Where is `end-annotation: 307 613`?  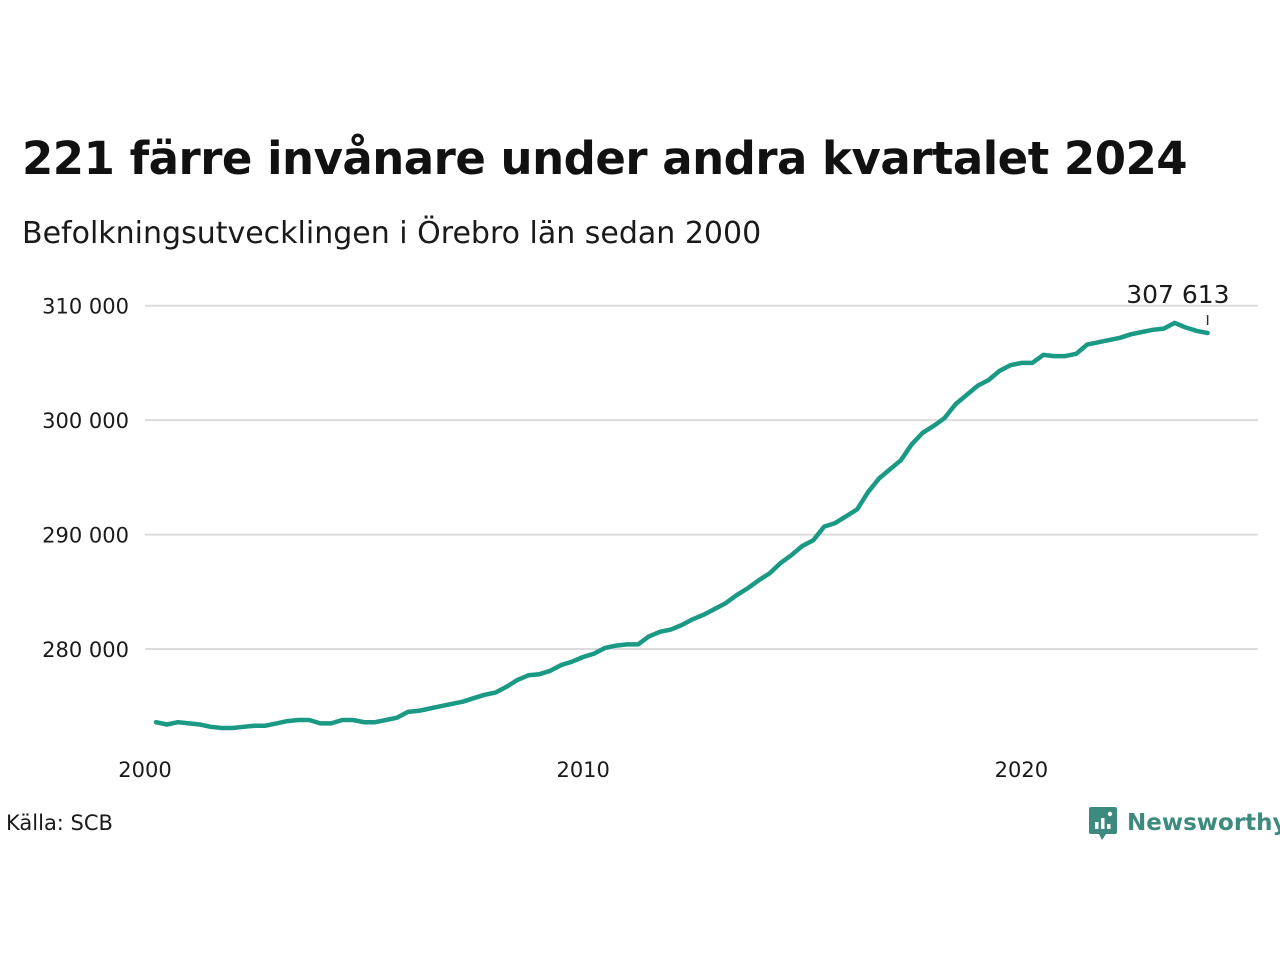
end-annotation: 307 613 is located at coordinates (1178, 303).